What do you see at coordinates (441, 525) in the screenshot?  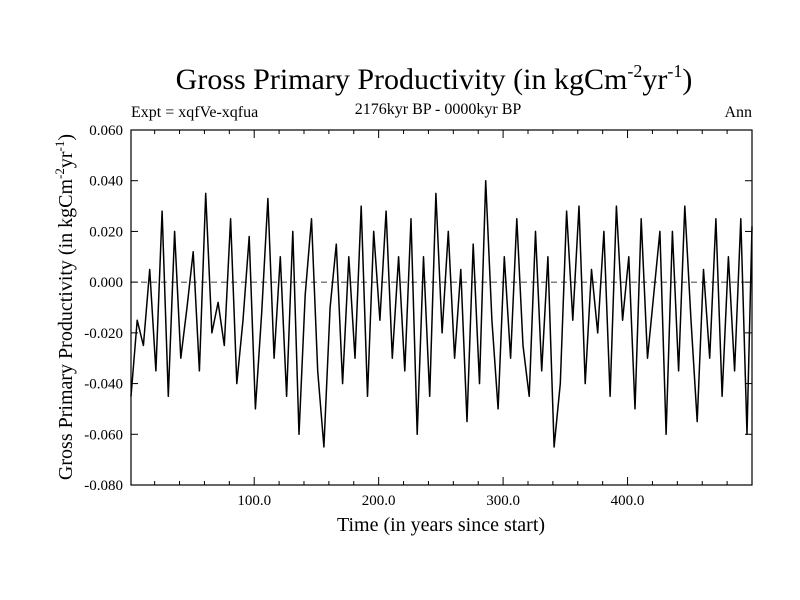 I see `x-axis-label: Time (in years since start)` at bounding box center [441, 525].